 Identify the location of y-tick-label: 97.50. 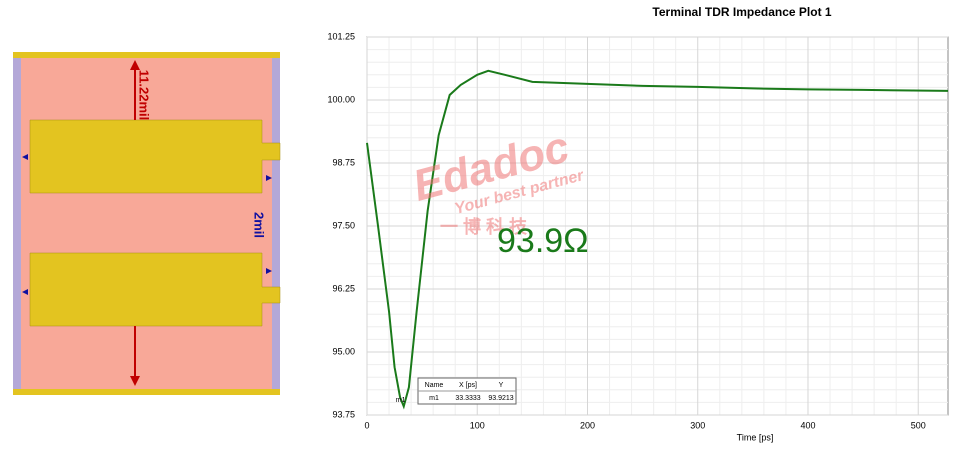
(343, 225).